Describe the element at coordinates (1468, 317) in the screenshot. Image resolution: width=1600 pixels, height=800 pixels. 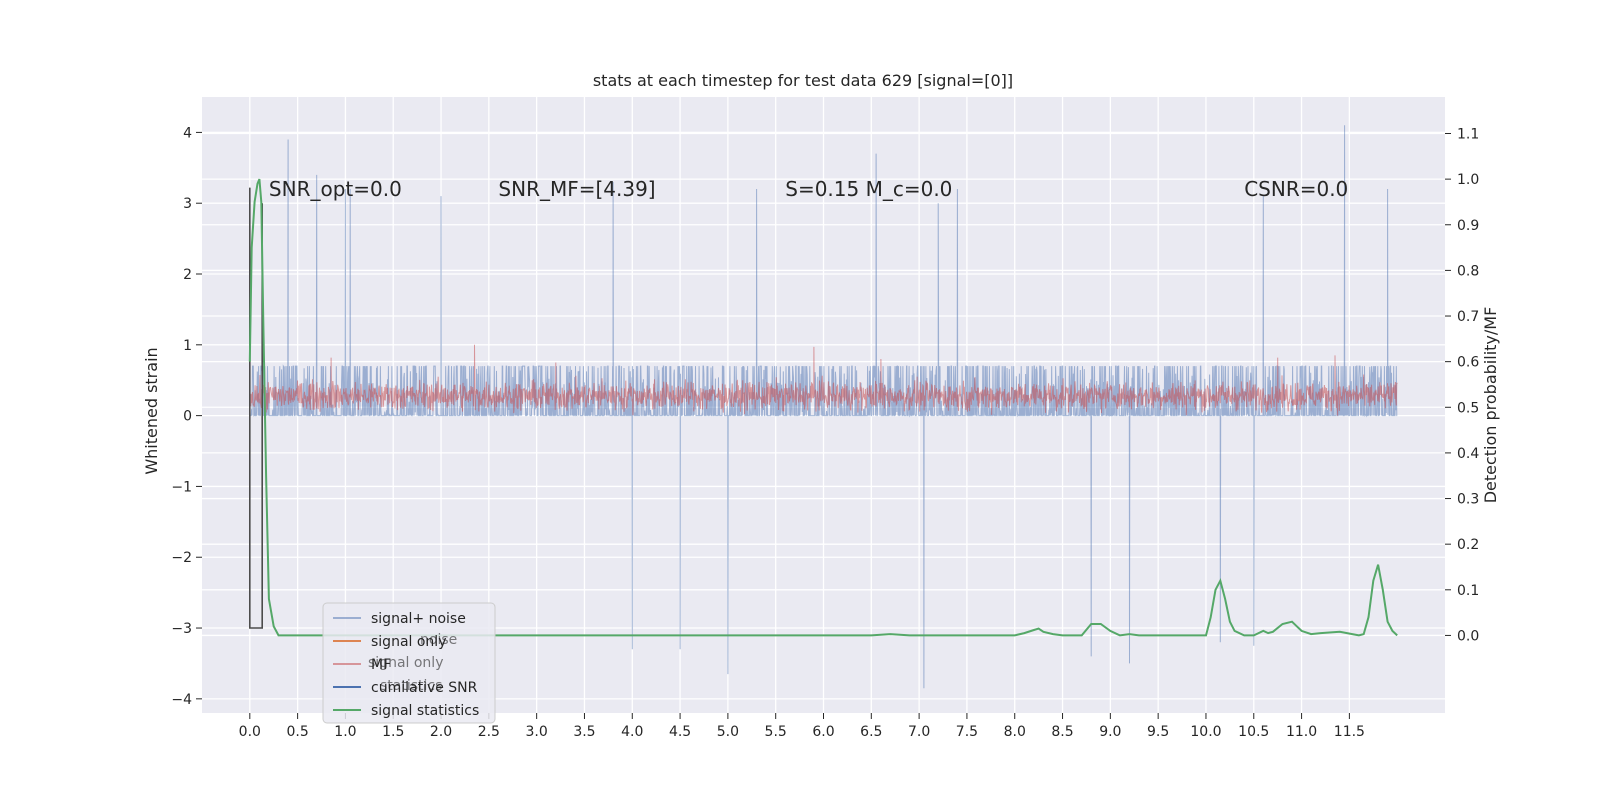
I see `y-tick-label-right: 0.7` at that location.